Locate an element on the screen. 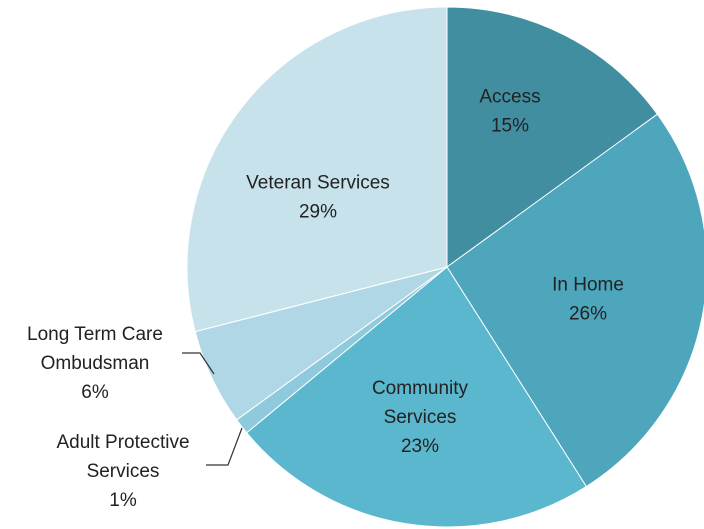 This screenshot has height=529, width=704. value-label: 1% is located at coordinates (123, 500).